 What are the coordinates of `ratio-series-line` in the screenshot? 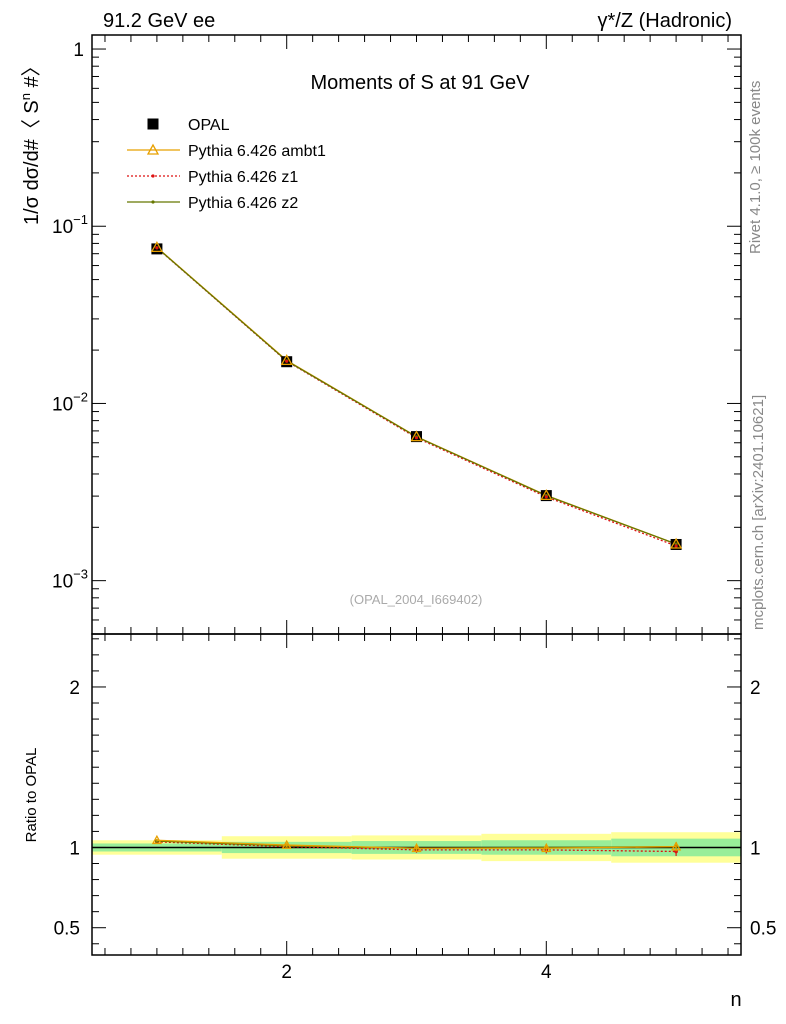 It's located at (416, 847).